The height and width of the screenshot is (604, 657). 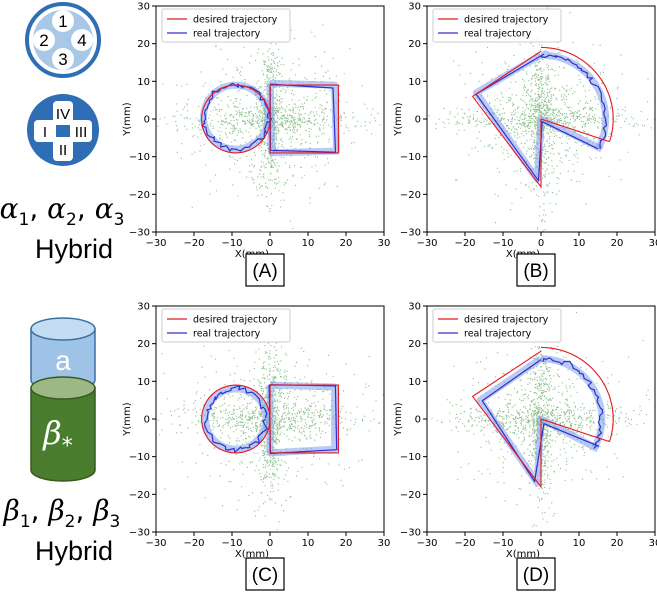 What do you see at coordinates (81, 40) in the screenshot?
I see `small-circle-label-4: 4` at bounding box center [81, 40].